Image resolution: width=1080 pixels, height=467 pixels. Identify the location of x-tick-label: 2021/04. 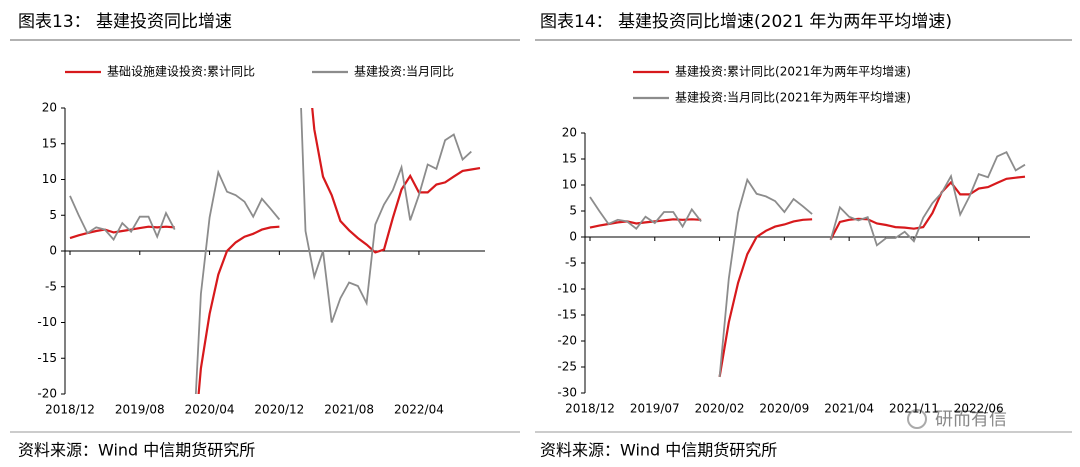
(849, 409).